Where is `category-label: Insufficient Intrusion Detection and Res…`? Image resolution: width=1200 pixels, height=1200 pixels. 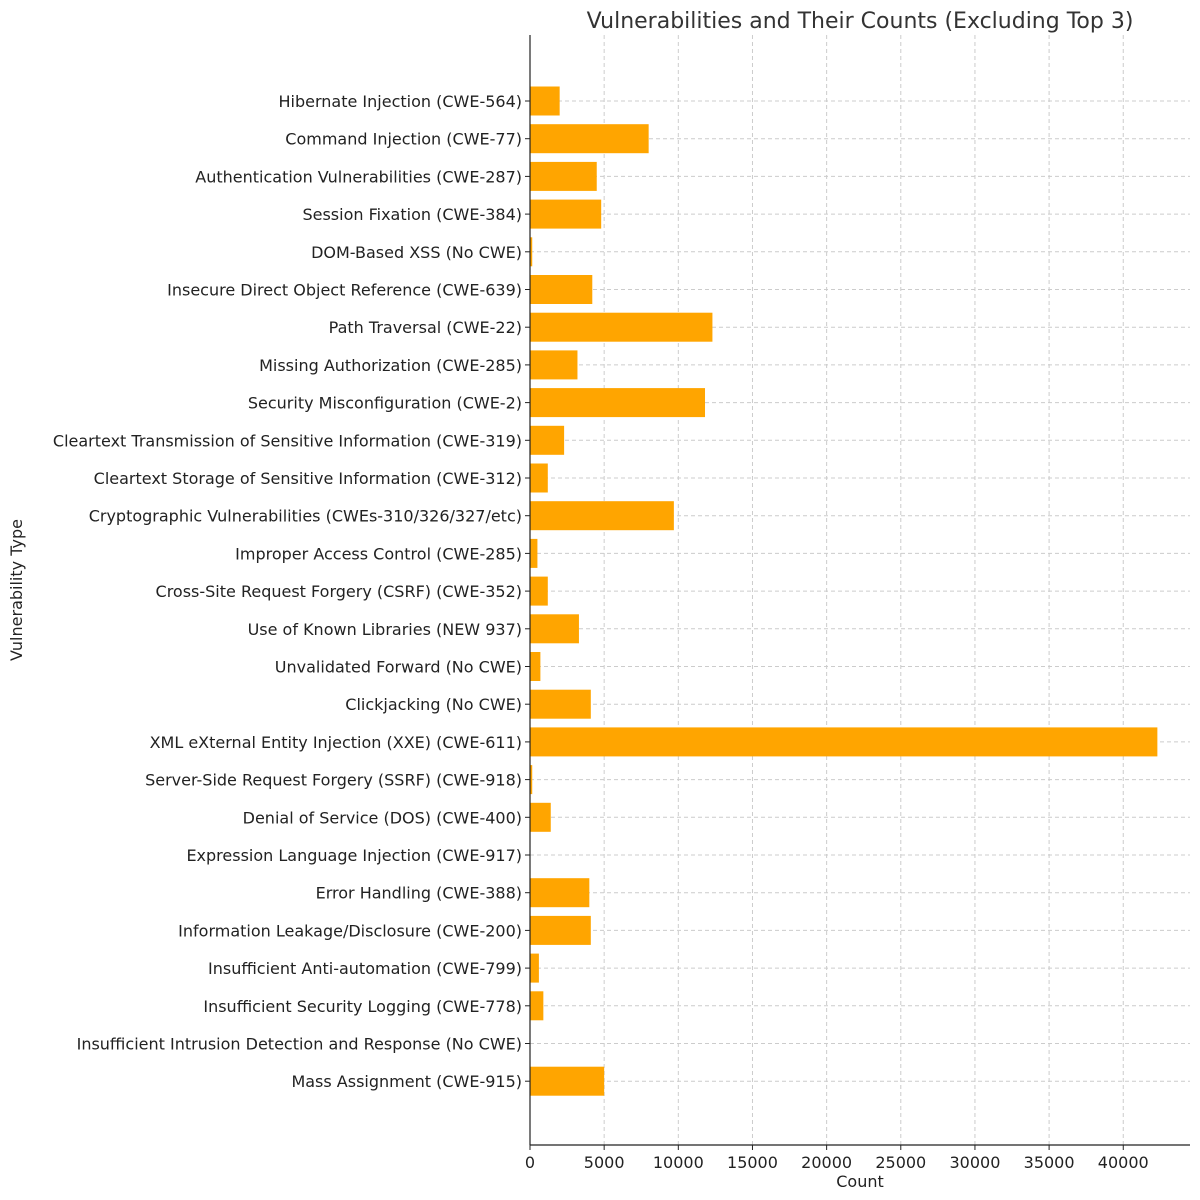 category-label: Insufficient Intrusion Detection and Res… is located at coordinates (299, 1044).